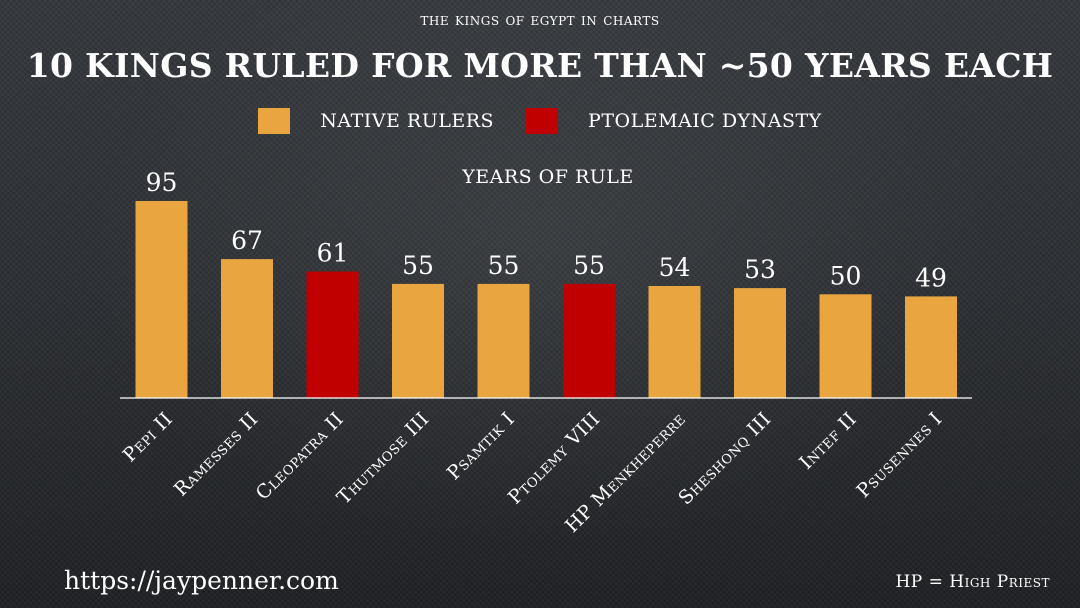 Image resolution: width=1080 pixels, height=608 pixels. What do you see at coordinates (899, 455) in the screenshot?
I see `category-label: Psusennes I` at bounding box center [899, 455].